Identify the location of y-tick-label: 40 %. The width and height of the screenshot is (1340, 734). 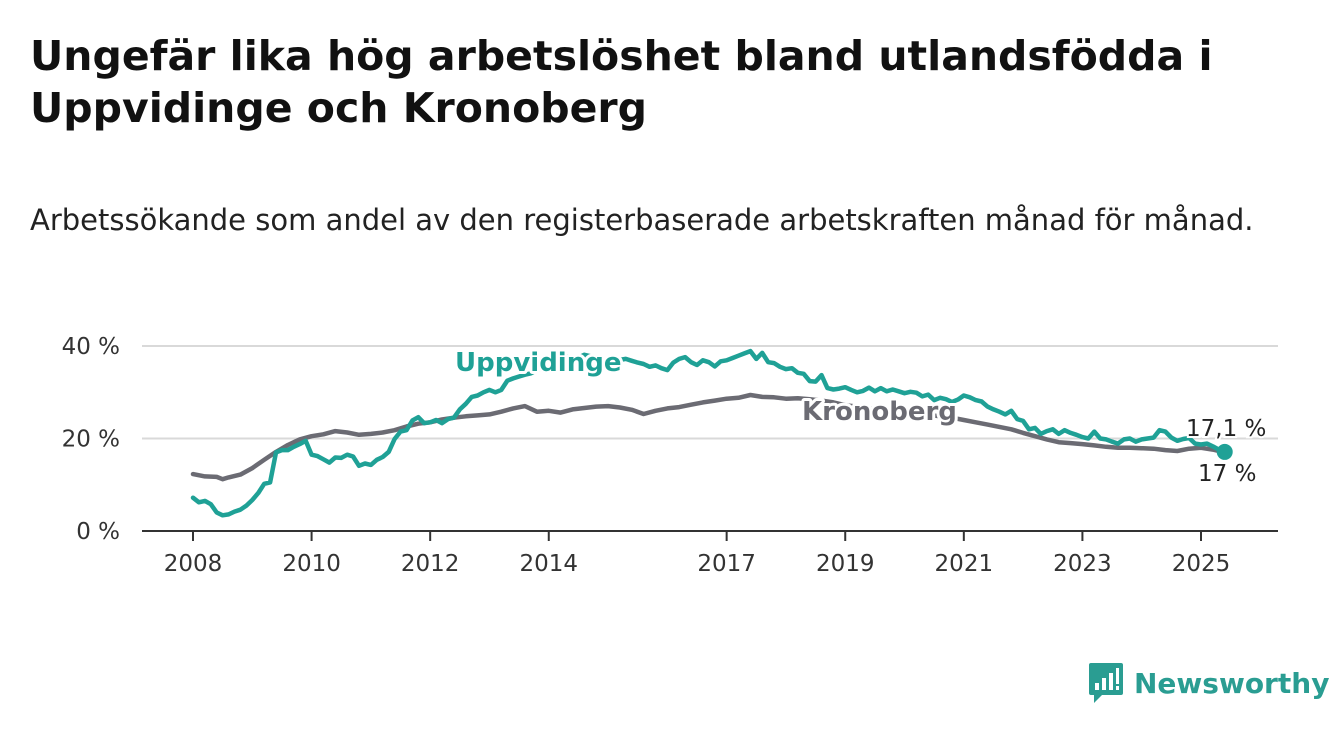
(91, 347).